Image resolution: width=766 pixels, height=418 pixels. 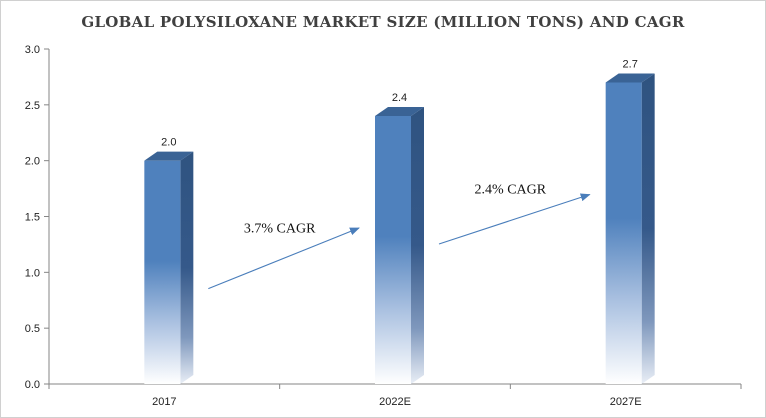 I want to click on x-tick-label: 2022E, so click(x=395, y=402).